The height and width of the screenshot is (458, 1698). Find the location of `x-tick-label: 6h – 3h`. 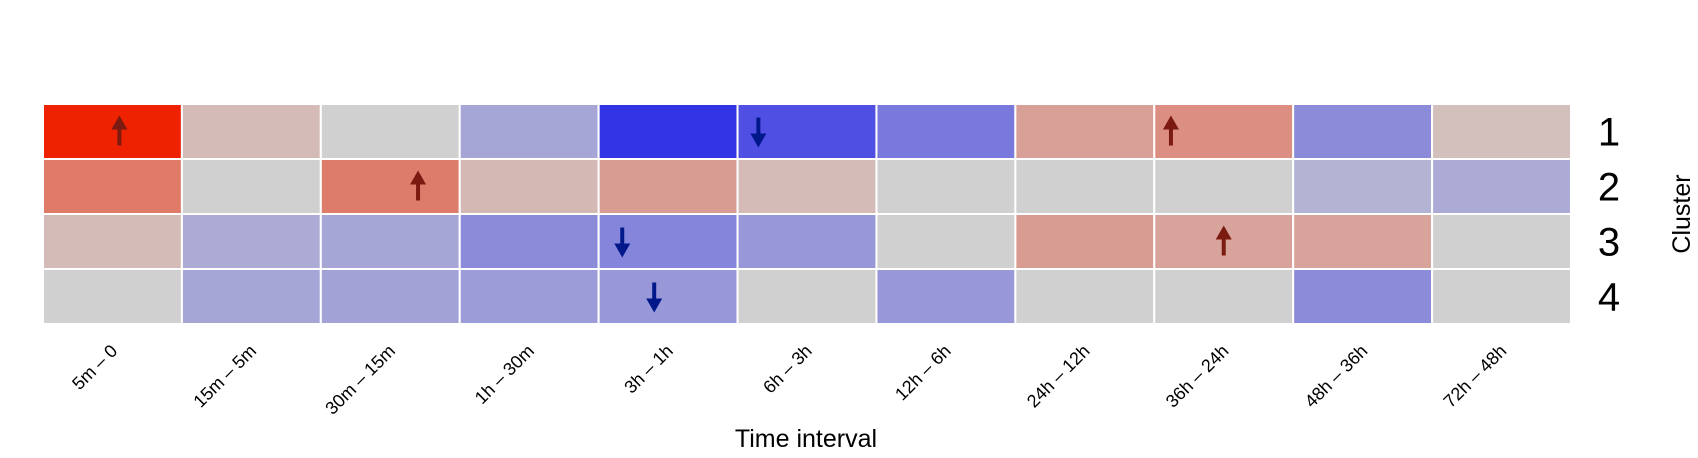

x-tick-label: 6h – 3h is located at coordinates (787, 369).